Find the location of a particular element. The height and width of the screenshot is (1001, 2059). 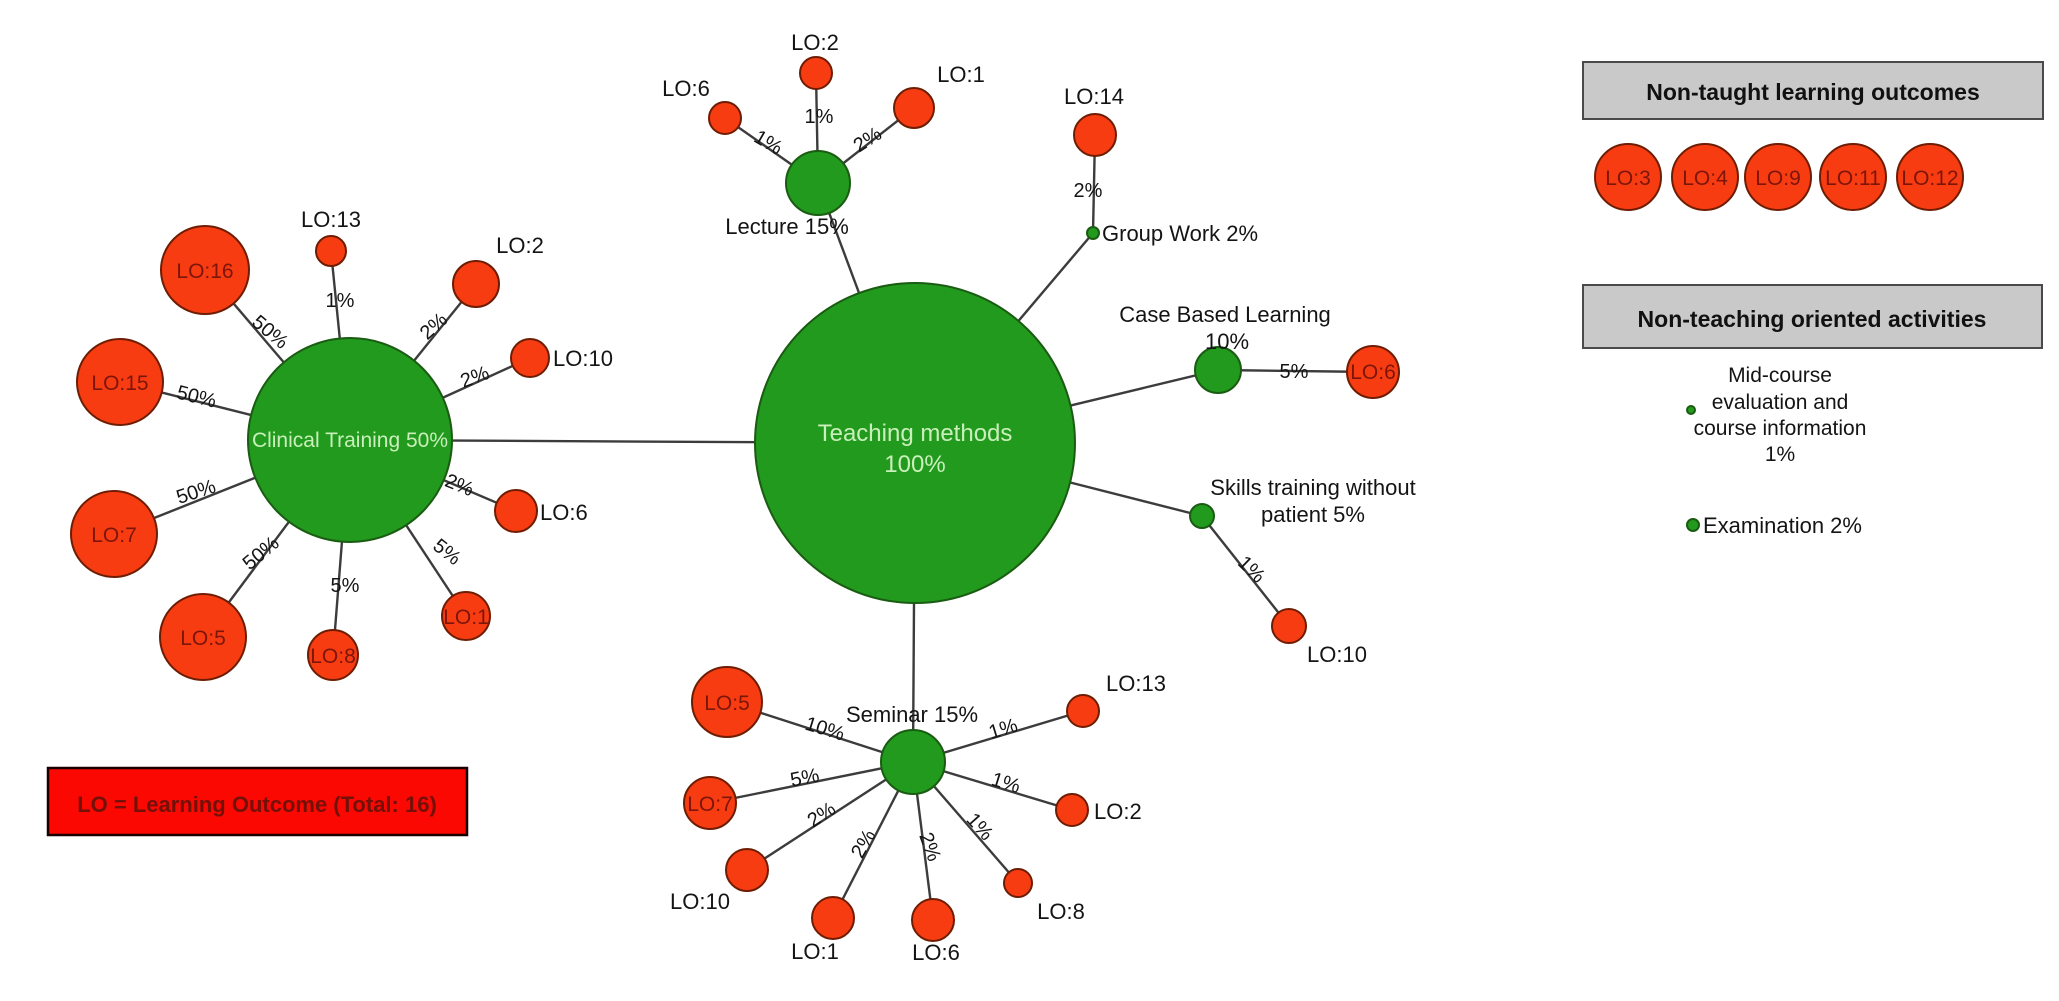

label-clinical-lo7: LO:7 is located at coordinates (114, 535).